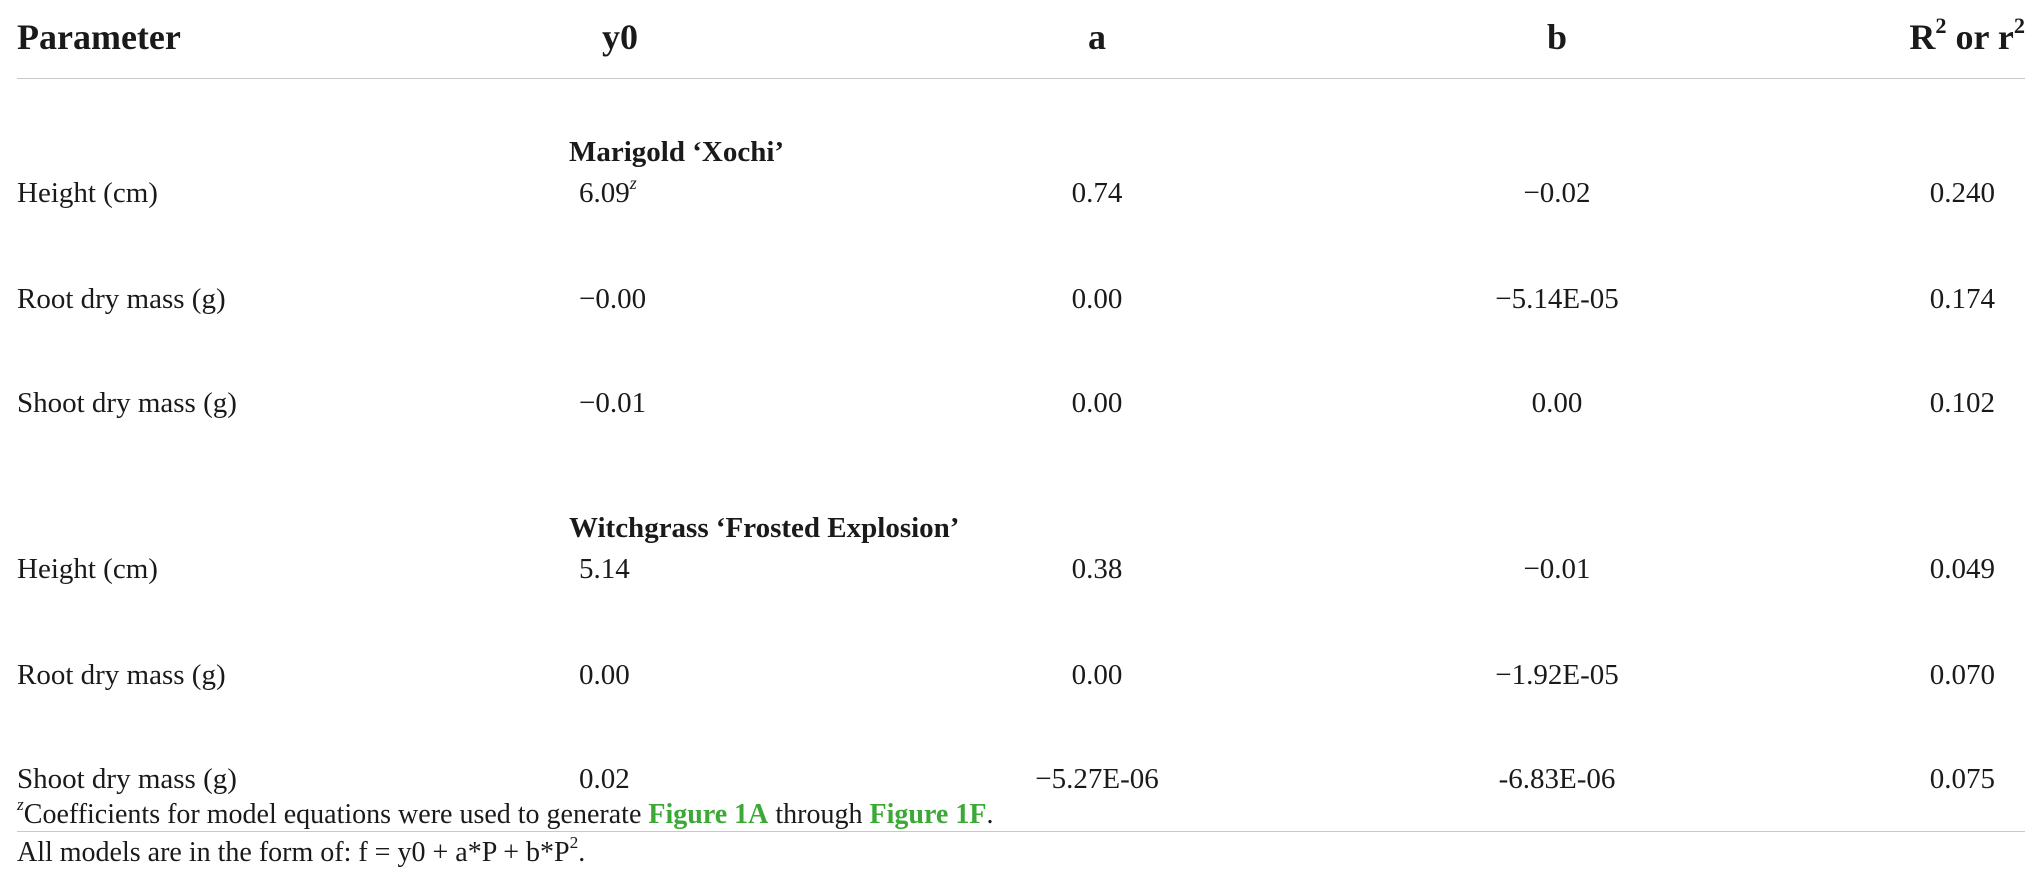 Image resolution: width=2038 pixels, height=880 pixels. What do you see at coordinates (819, 814) in the screenshot?
I see `footnote-text: through` at bounding box center [819, 814].